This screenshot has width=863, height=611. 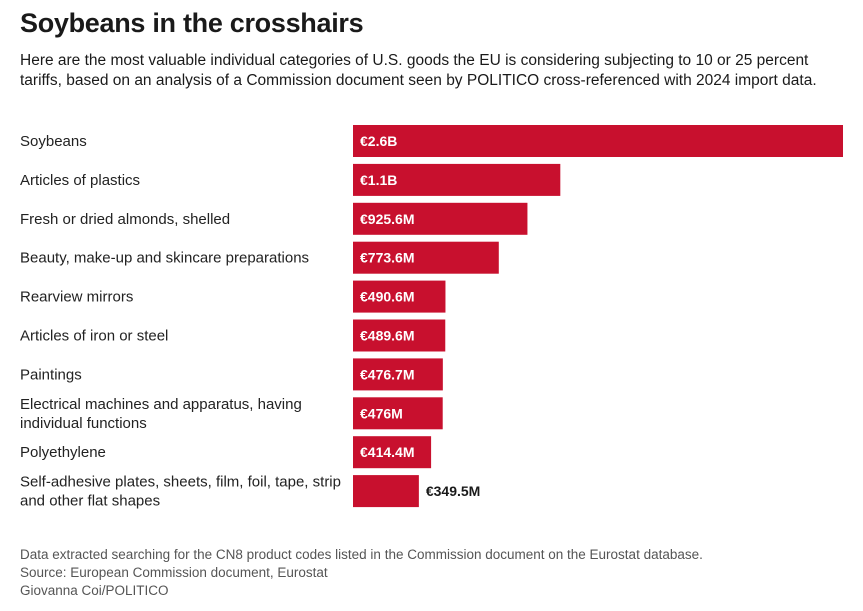 What do you see at coordinates (80, 180) in the screenshot?
I see `category-label: Articles of plastics` at bounding box center [80, 180].